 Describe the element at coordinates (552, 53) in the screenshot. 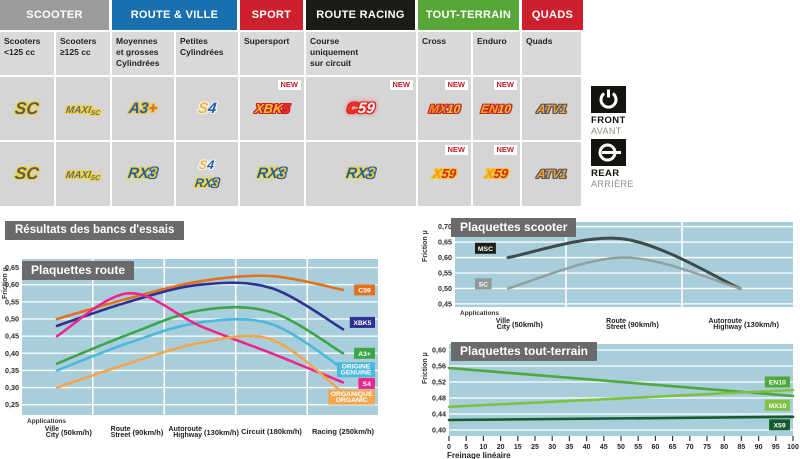

I see `column-header-quads: Quads` at that location.